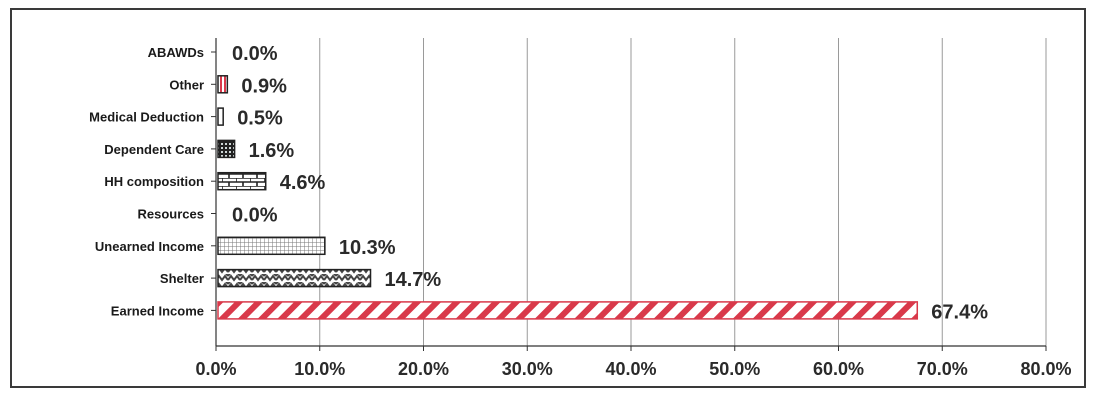  Describe the element at coordinates (157, 310) in the screenshot. I see `category-label: Earned Income` at that location.